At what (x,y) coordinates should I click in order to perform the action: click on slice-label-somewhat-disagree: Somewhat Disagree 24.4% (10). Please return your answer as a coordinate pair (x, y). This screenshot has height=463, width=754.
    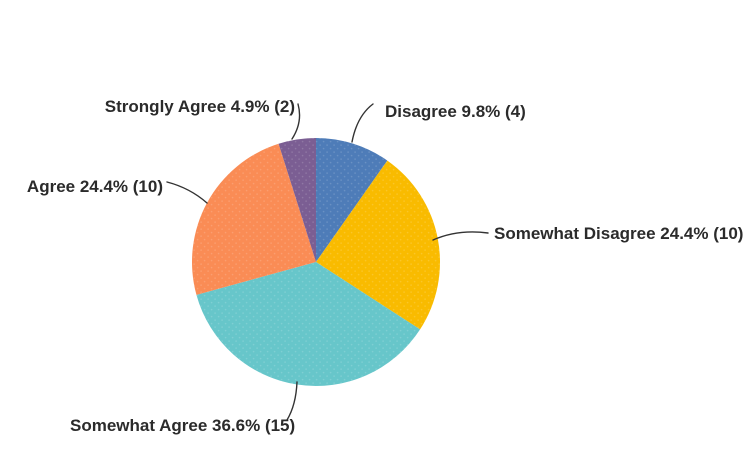
    Looking at the image, I should click on (618, 233).